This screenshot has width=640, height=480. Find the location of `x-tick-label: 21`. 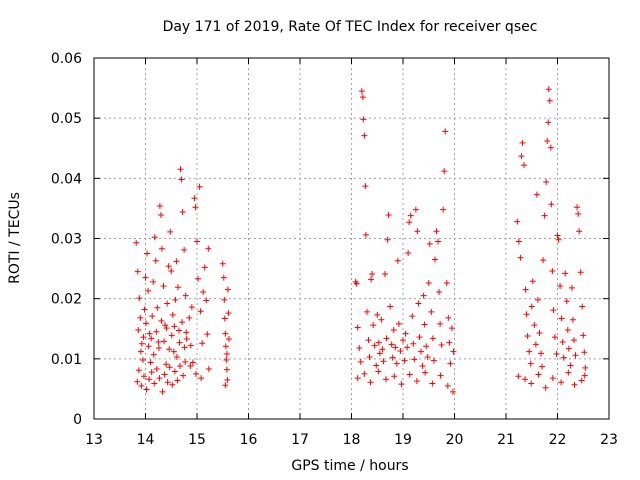

x-tick-label: 21 is located at coordinates (506, 440).